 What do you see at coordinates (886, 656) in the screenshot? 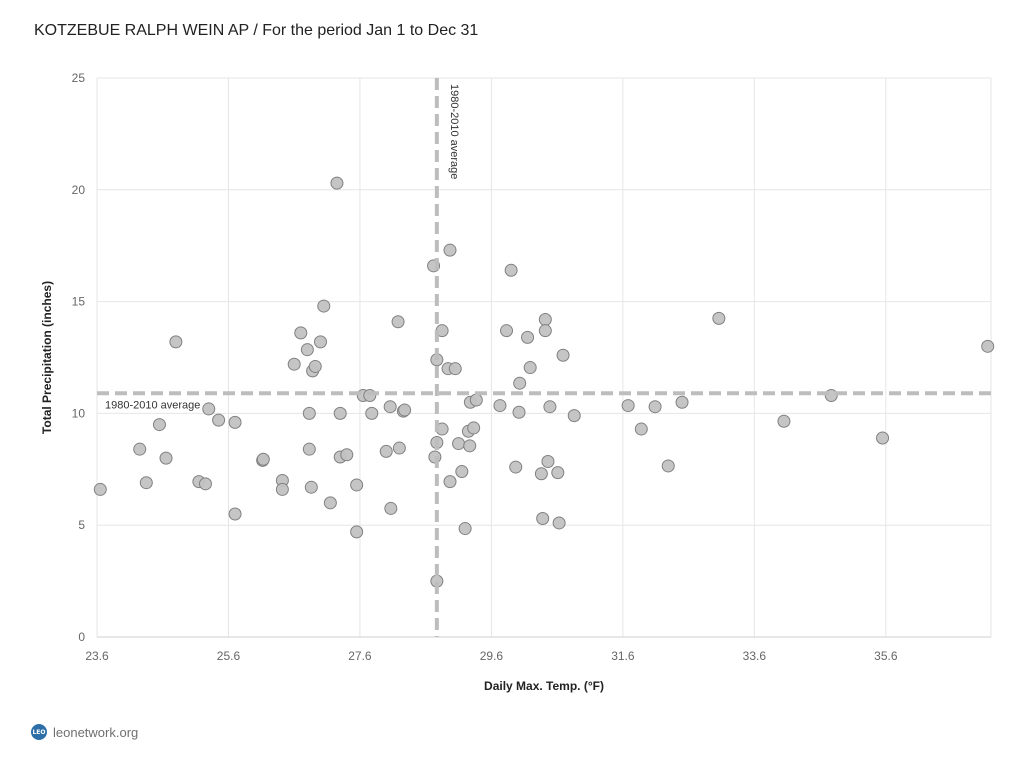
I see `x-tick-label: 35.6` at bounding box center [886, 656].